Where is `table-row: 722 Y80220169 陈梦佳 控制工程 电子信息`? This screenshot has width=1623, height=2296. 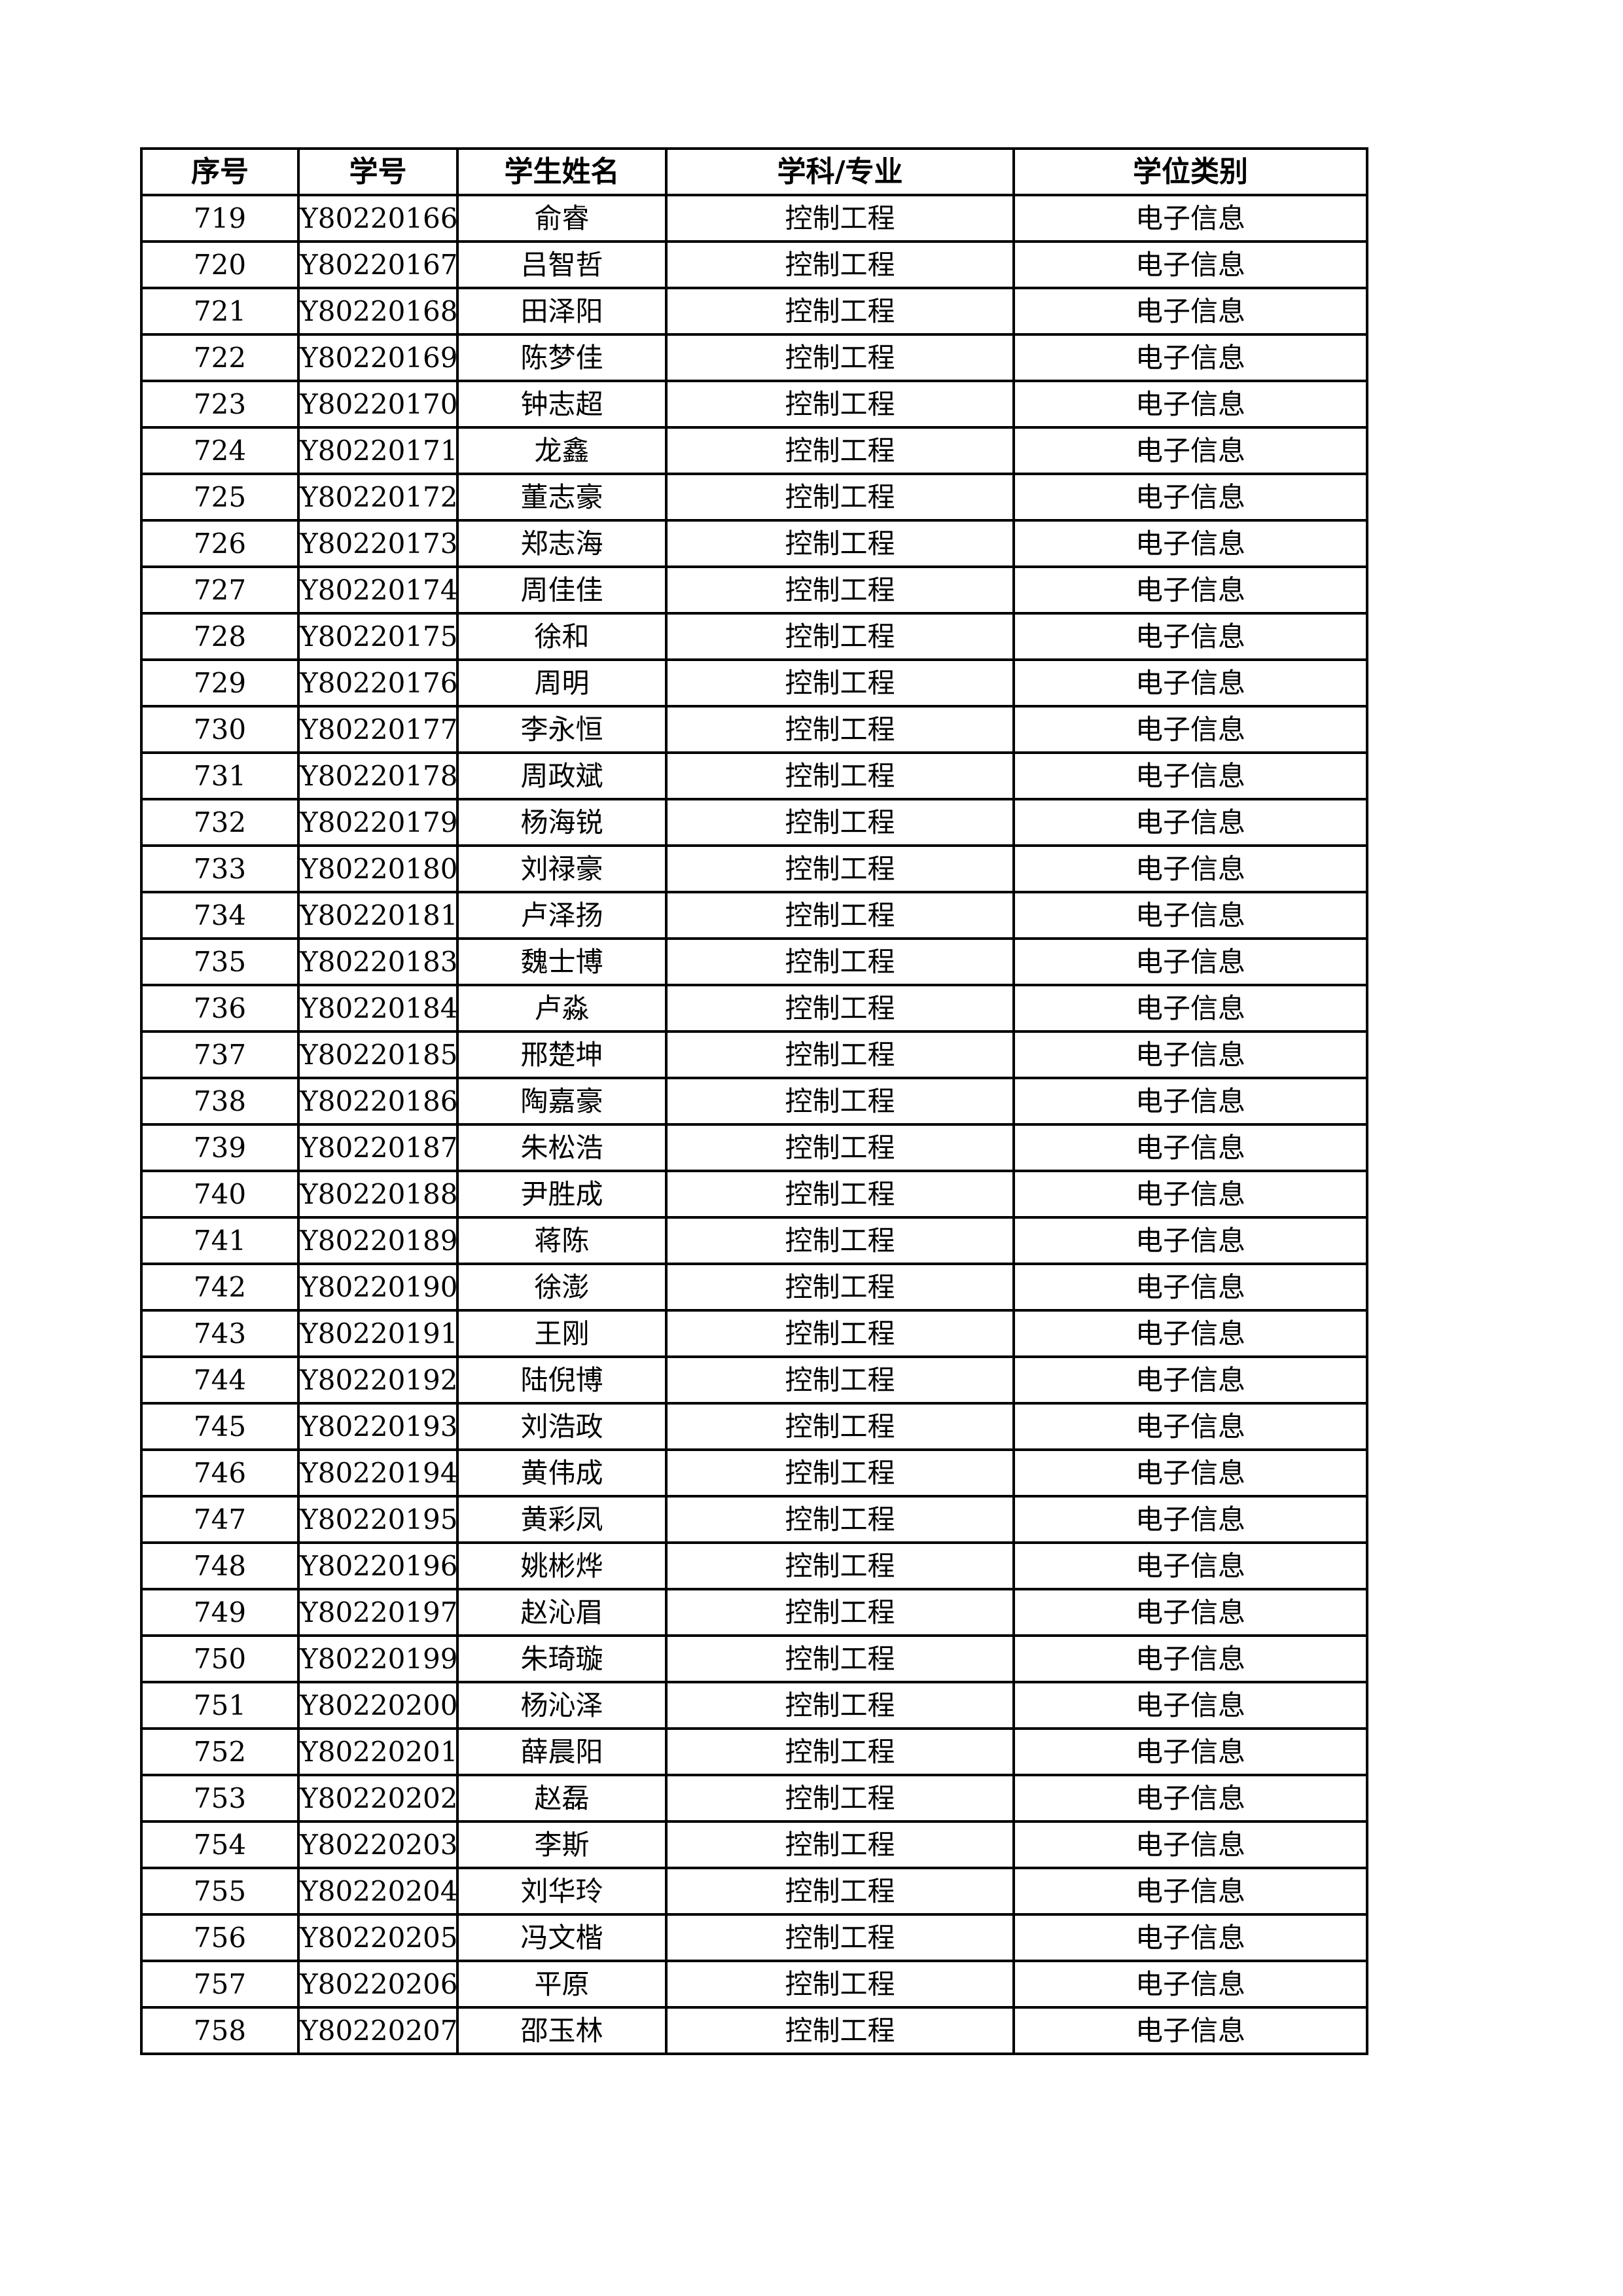 table-row: 722 Y80220169 陈梦佳 控制工程 电子信息 is located at coordinates (754, 357).